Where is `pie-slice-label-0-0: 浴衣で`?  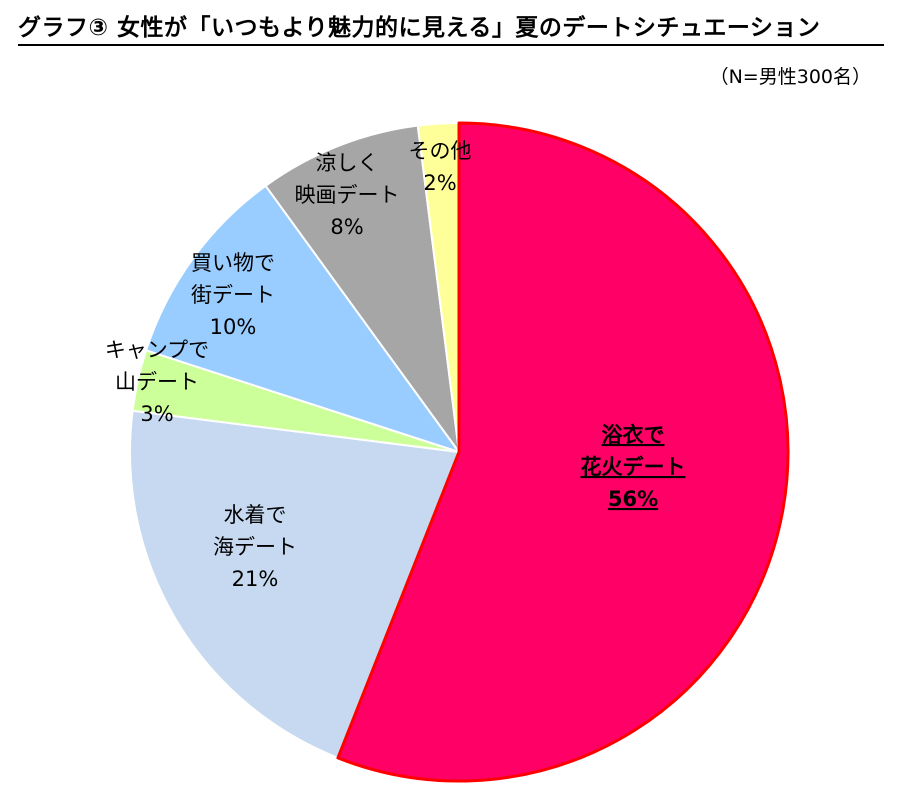 pie-slice-label-0-0: 浴衣で is located at coordinates (633, 435).